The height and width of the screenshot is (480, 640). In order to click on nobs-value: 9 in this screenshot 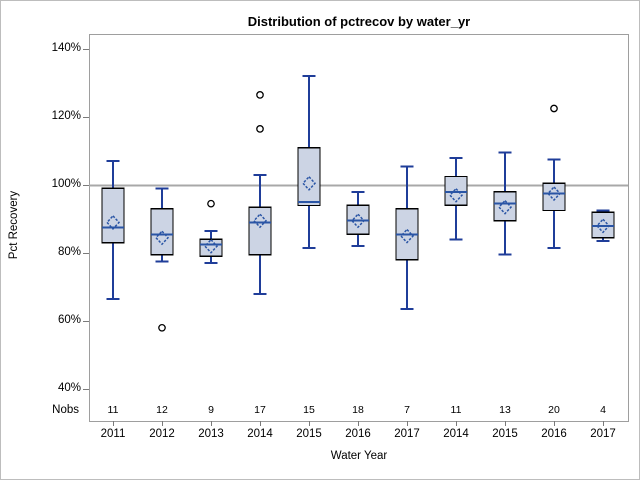, I will do `click(211, 410)`.